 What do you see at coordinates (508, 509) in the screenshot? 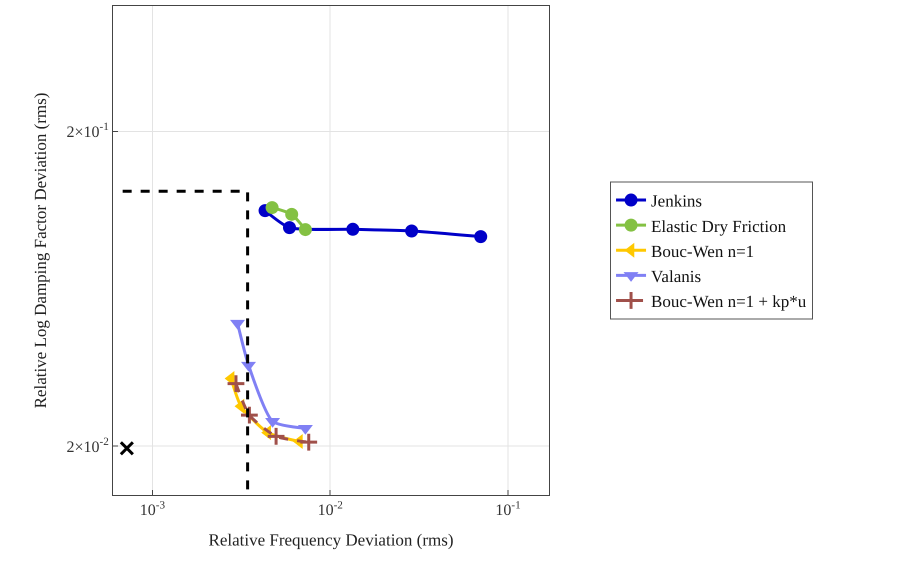
I see `x-tick-label: 10$^{-1}$` at bounding box center [508, 509].